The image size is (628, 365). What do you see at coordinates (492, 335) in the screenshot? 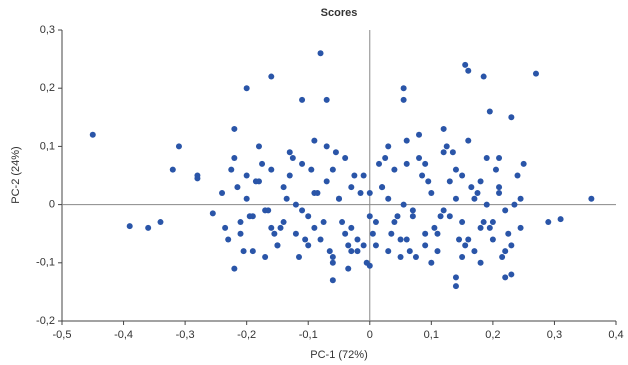
I see `x-tick-label: 0,2` at bounding box center [492, 335].